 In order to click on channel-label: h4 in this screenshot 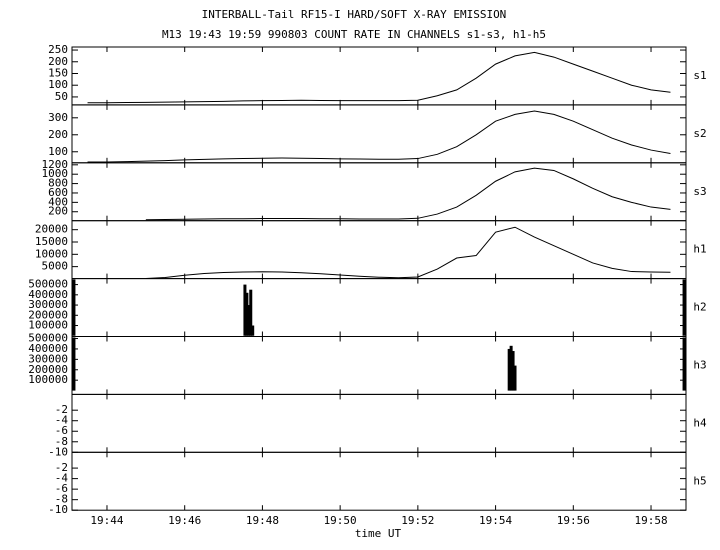, I will do `click(700, 422)`.